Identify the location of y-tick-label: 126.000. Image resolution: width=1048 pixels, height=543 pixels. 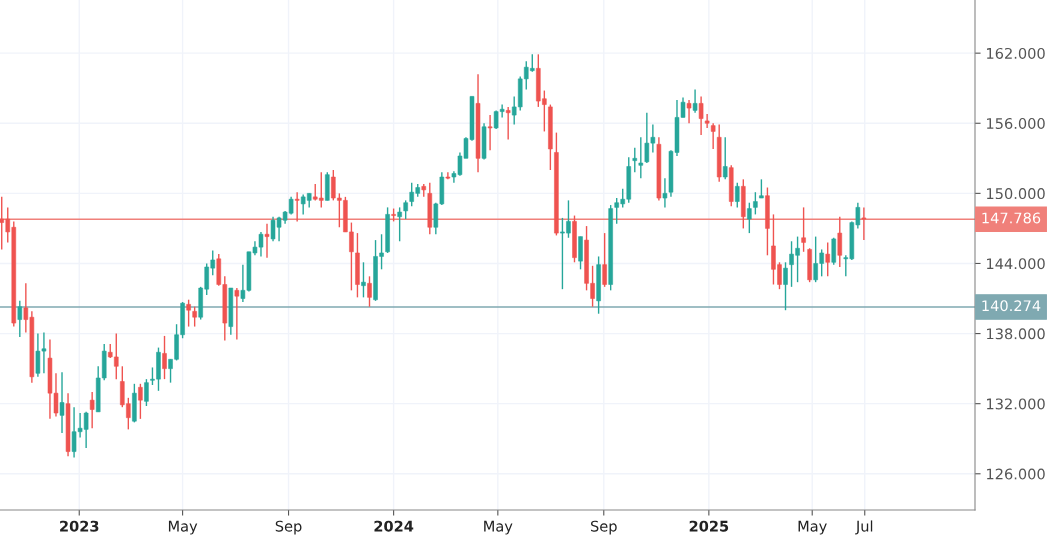
(1016, 474).